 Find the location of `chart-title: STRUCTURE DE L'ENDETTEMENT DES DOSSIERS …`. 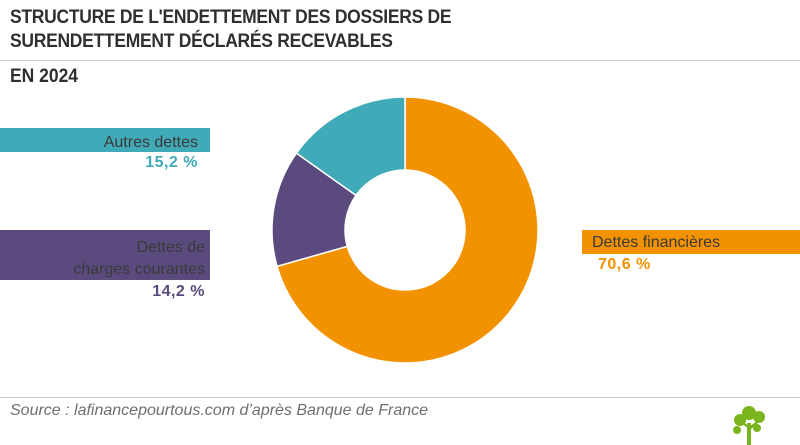

chart-title: STRUCTURE DE L'ENDETTEMENT DES DOSSIERS … is located at coordinates (231, 29).